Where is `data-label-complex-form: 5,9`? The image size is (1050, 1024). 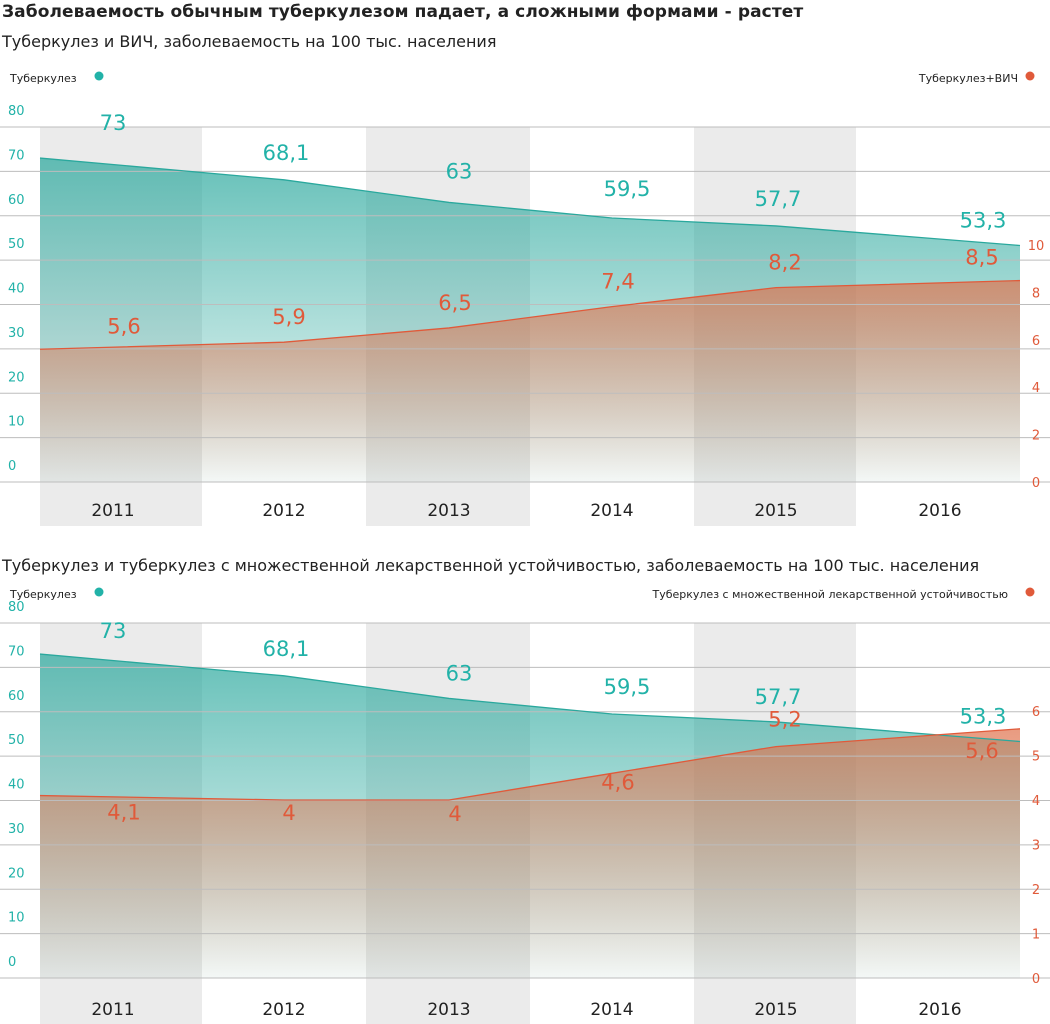 data-label-complex-form: 5,9 is located at coordinates (288, 317).